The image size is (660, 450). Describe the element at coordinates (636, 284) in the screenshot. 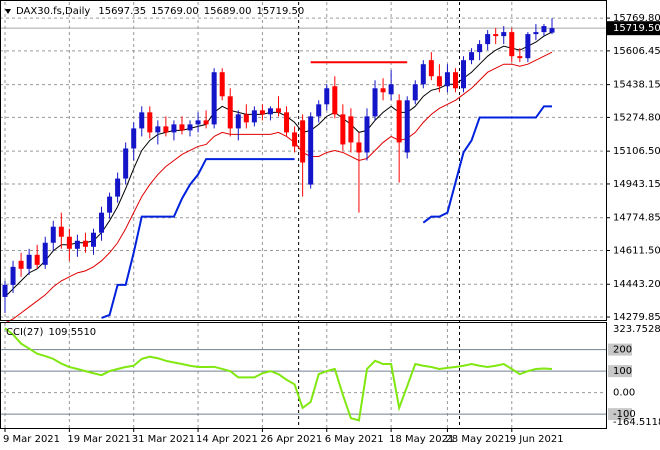

I see `y-tick-label: 14443.20` at that location.